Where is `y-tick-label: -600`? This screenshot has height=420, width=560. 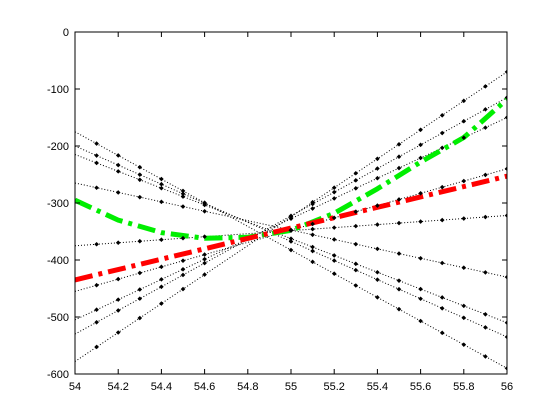
y-tick-label: -600 is located at coordinates (58, 375).